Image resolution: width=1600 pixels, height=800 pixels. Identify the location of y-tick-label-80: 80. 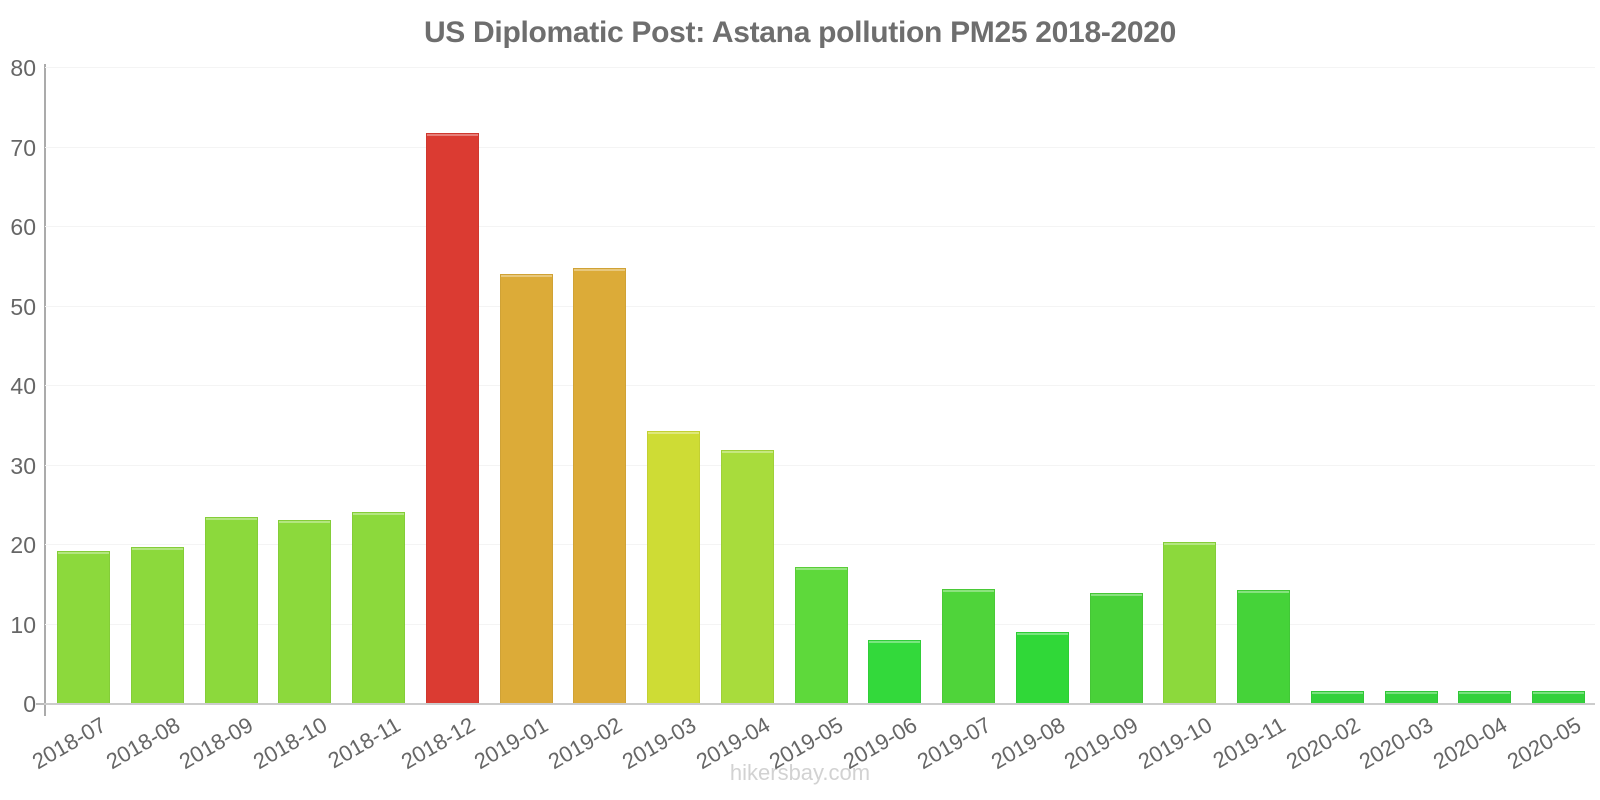
(23, 68).